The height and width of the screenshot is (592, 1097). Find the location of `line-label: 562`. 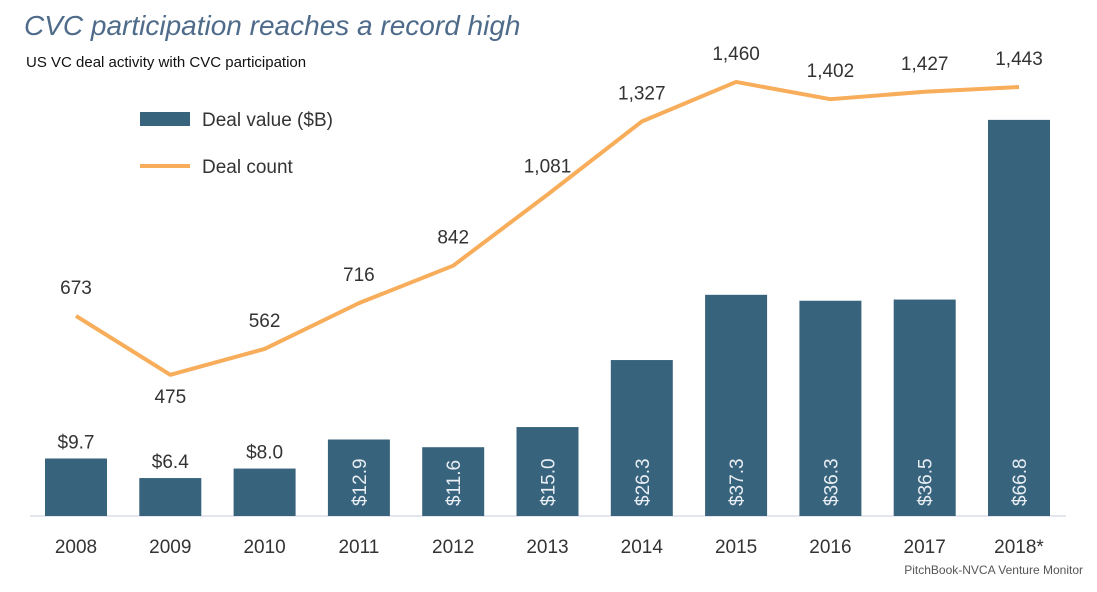

line-label: 562 is located at coordinates (265, 321).